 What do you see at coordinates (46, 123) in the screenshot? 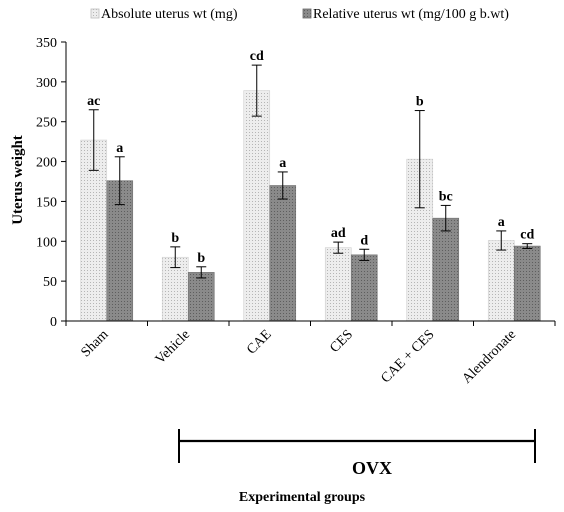
I see `y-tick-label: 250` at bounding box center [46, 123].